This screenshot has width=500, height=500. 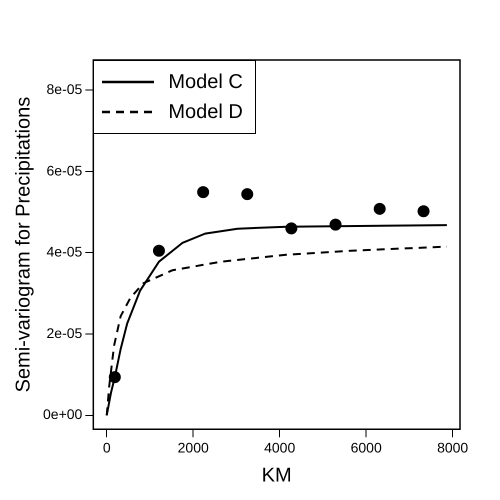 I want to click on x-axis-title: KM, so click(x=277, y=475).